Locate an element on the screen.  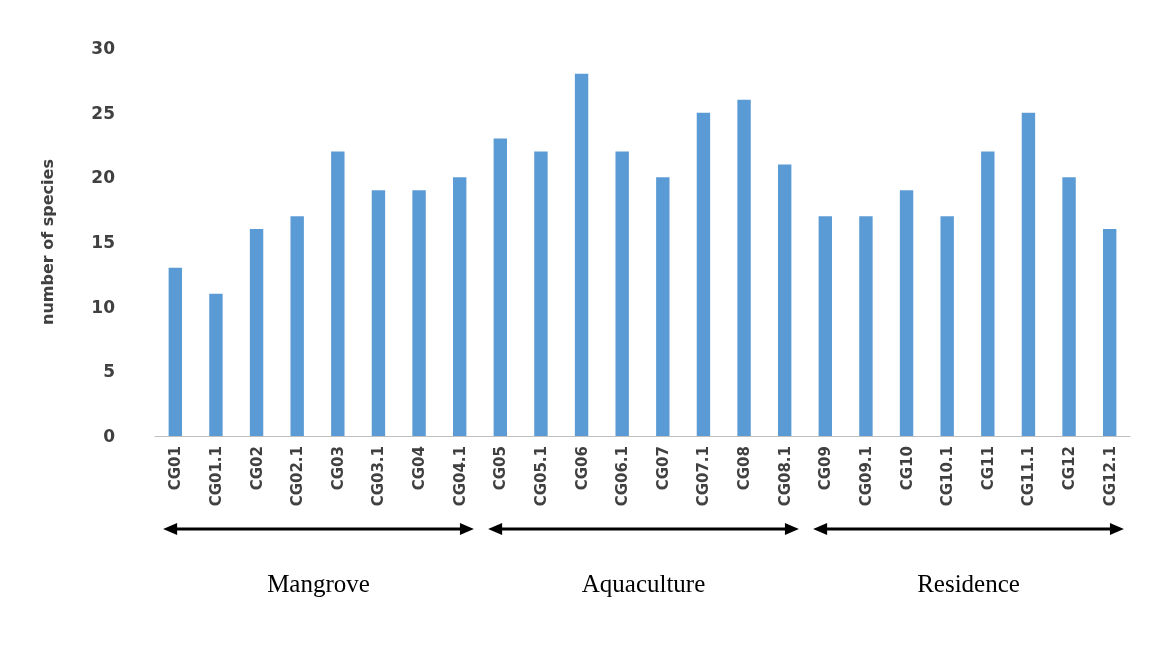
x-tick-label: CG09 is located at coordinates (825, 468).